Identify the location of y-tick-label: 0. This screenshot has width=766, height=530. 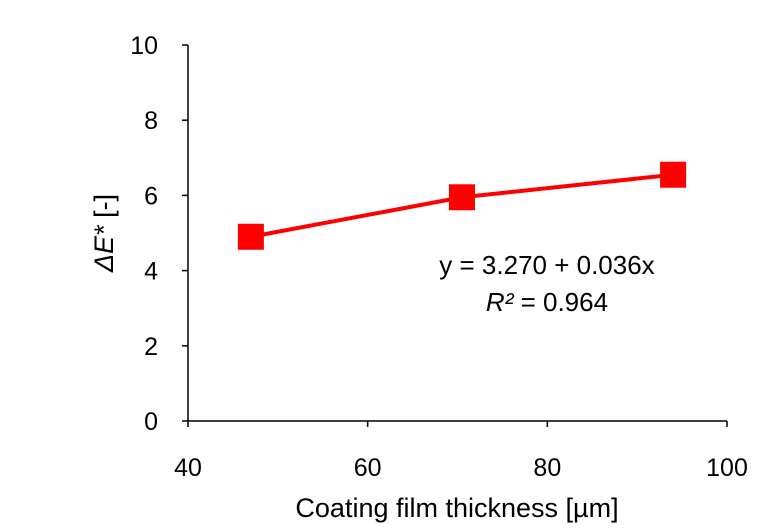
(151, 422).